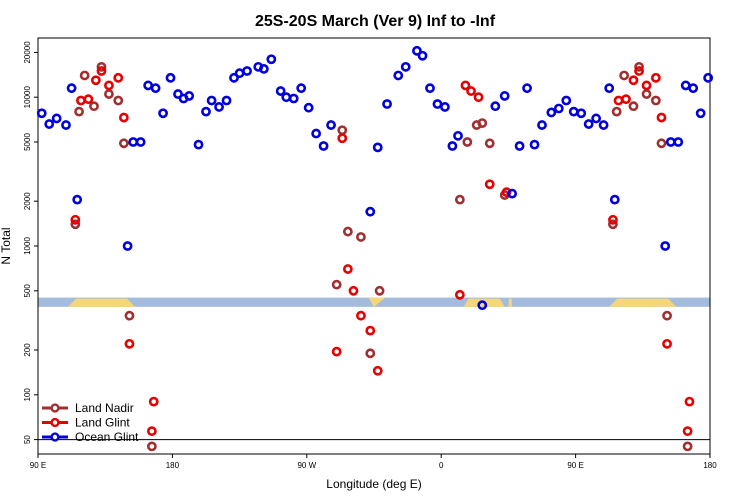 Image resolution: width=750 pixels, height=500 pixels. I want to click on y-tick-label: 2000, so click(27, 201).